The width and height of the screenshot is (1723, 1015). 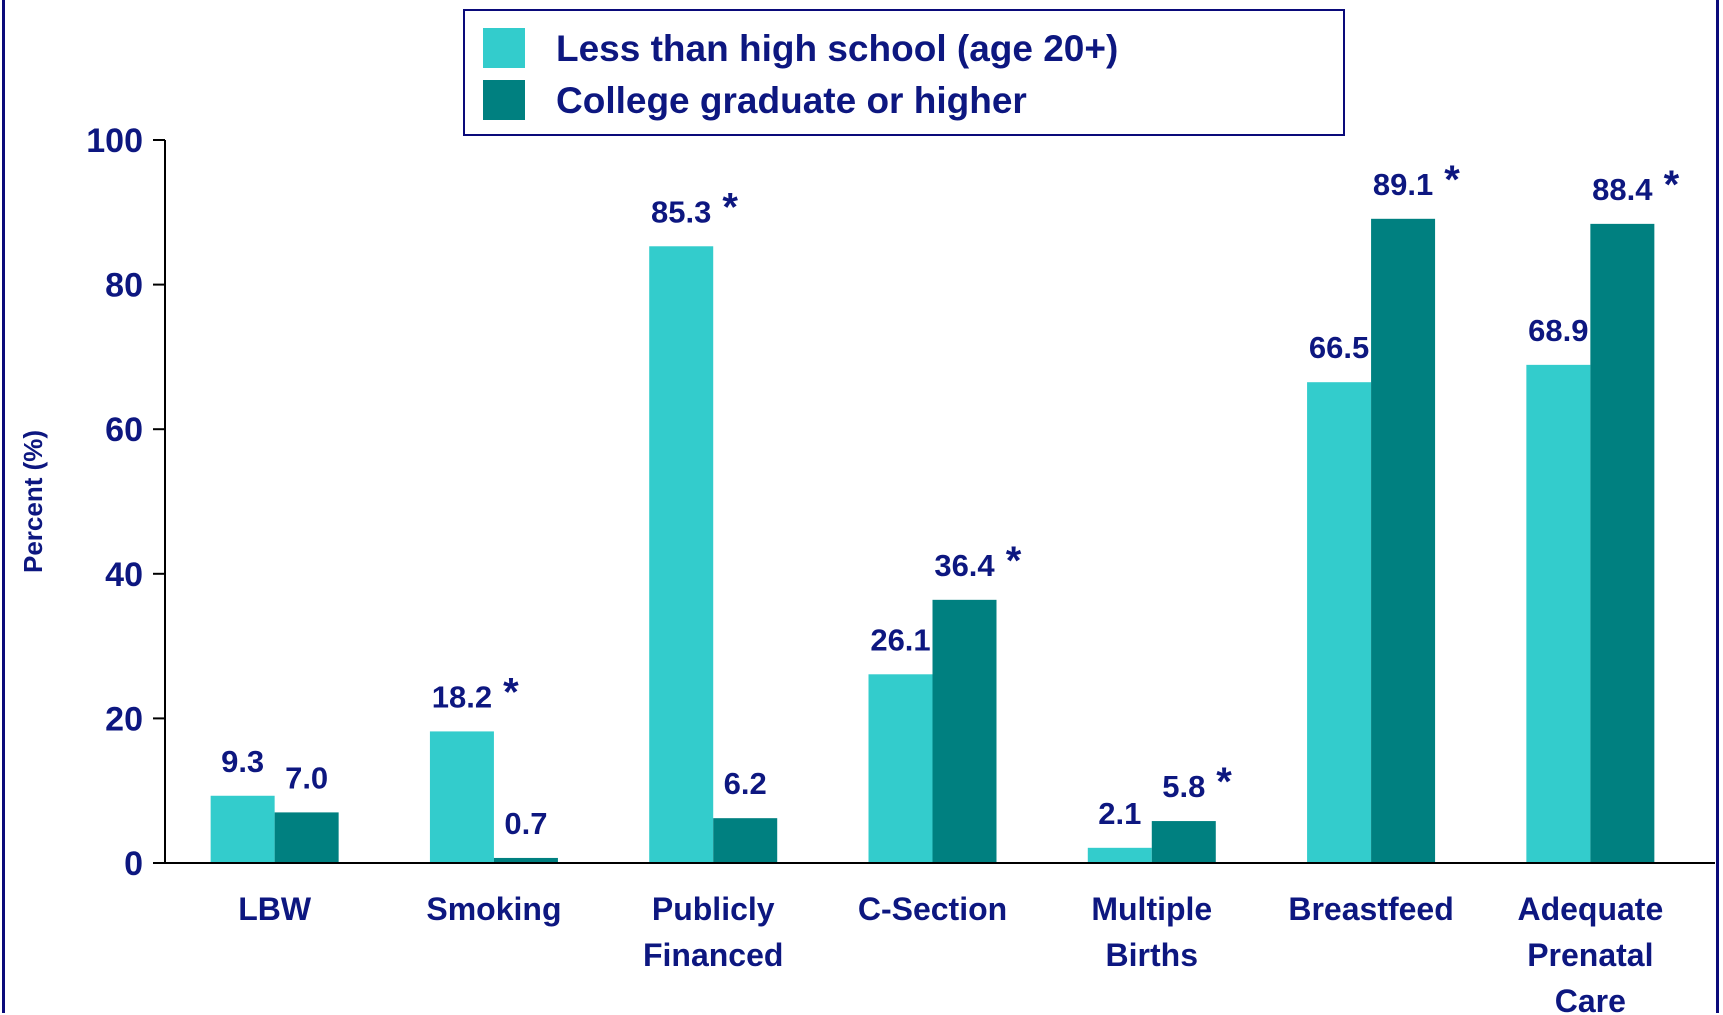 What do you see at coordinates (681, 211) in the screenshot?
I see `data-label: 85.3` at bounding box center [681, 211].